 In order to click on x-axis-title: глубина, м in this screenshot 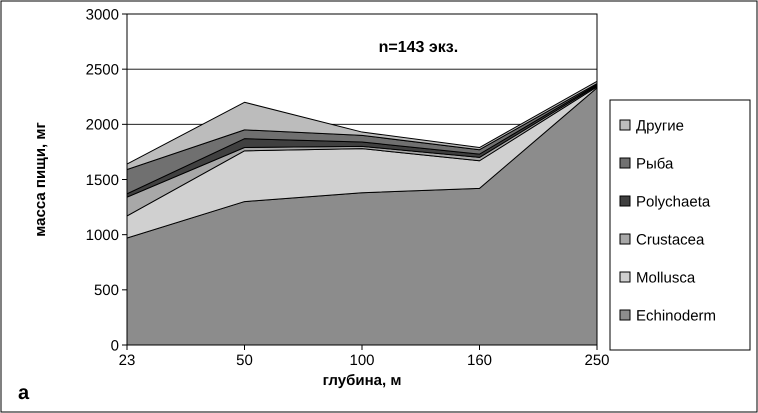, I will do `click(362, 380)`.